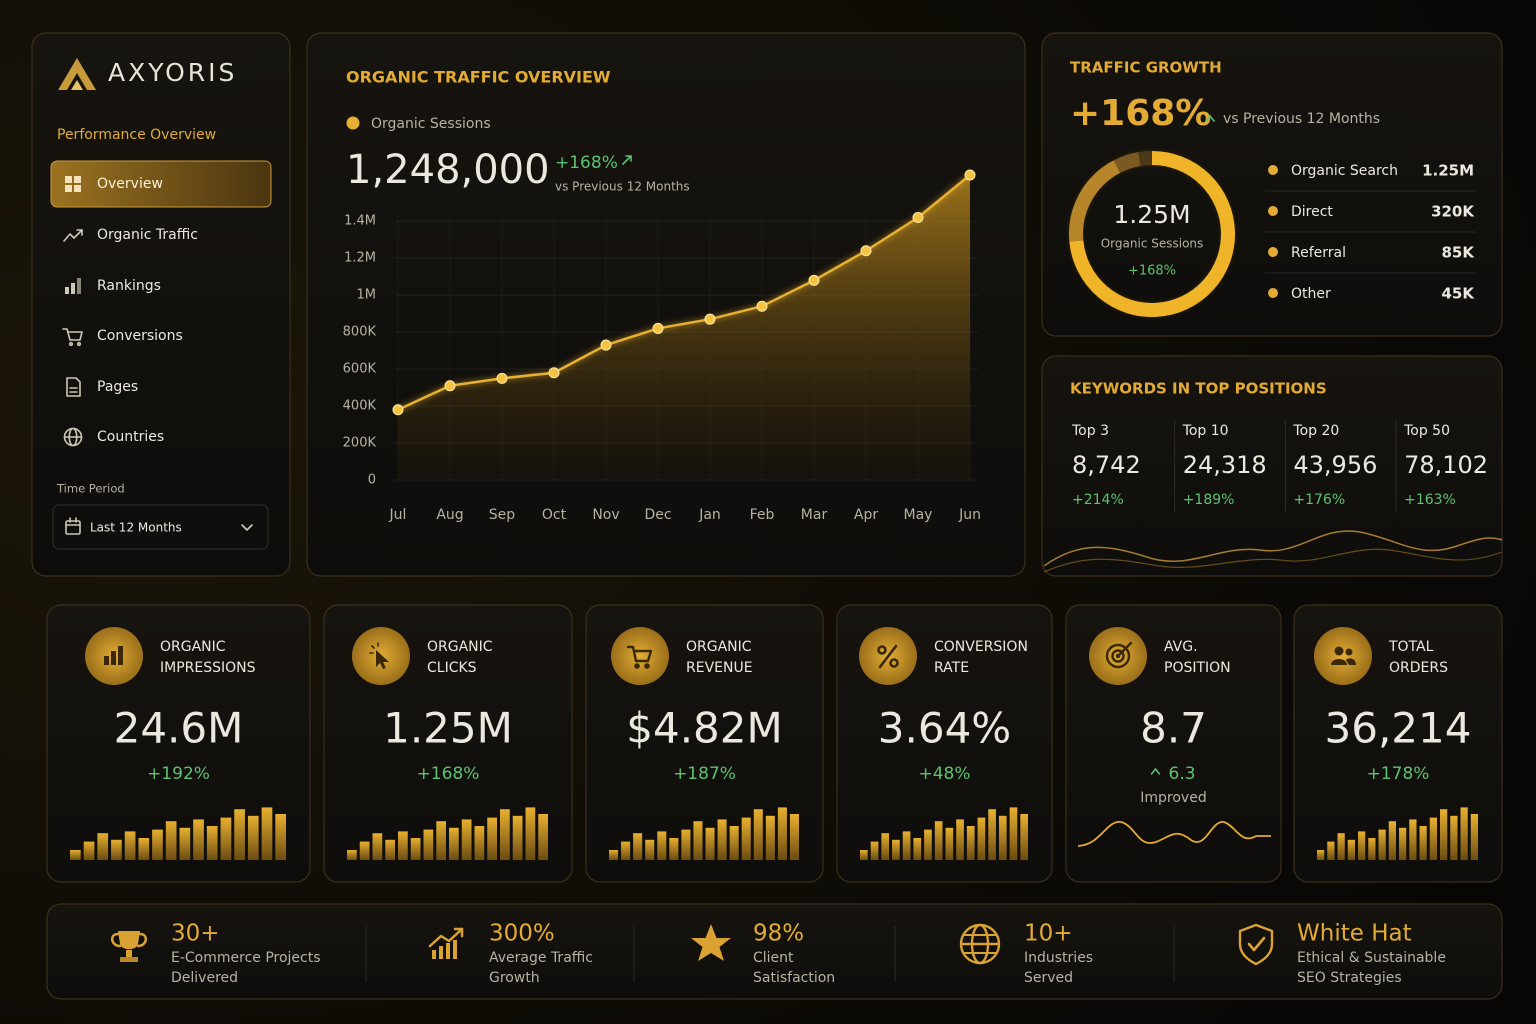  Describe the element at coordinates (1318, 253) in the screenshot. I see `legend-label: Referral` at that location.